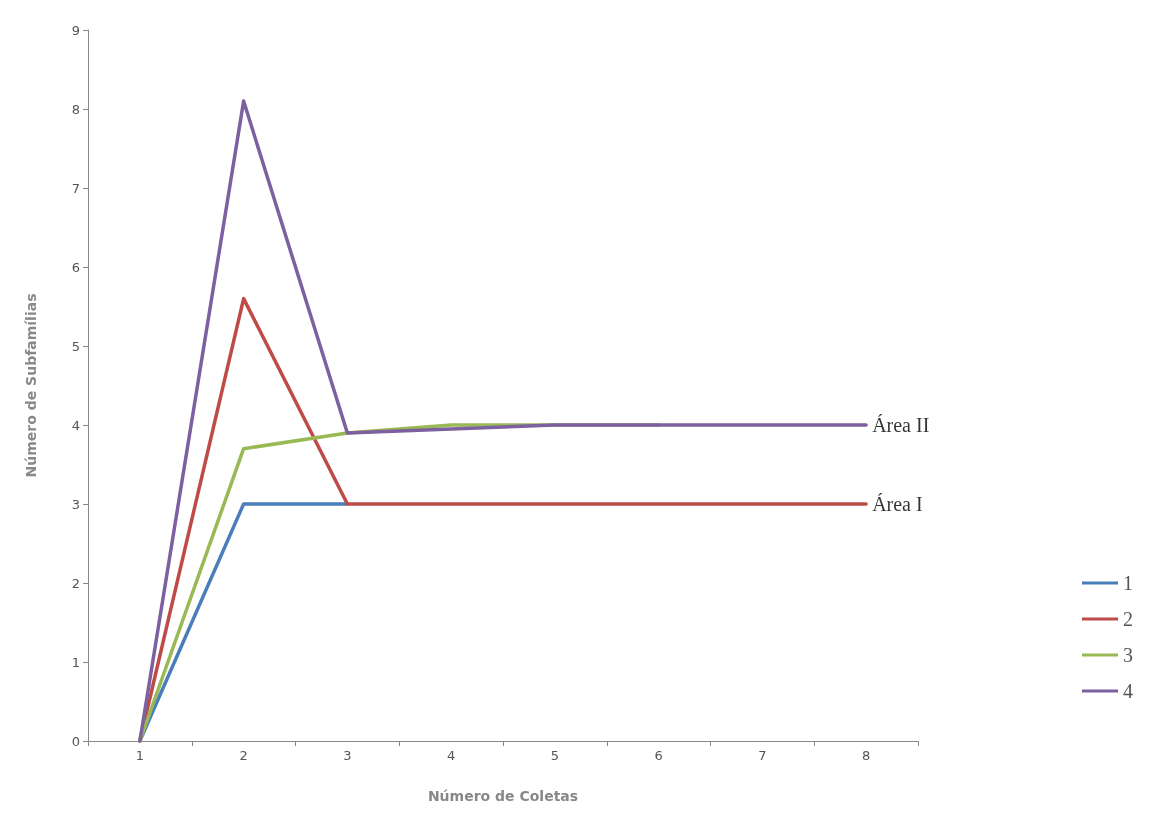 The height and width of the screenshot is (823, 1170). What do you see at coordinates (347, 755) in the screenshot?
I see `x-tick-label: 3` at bounding box center [347, 755].